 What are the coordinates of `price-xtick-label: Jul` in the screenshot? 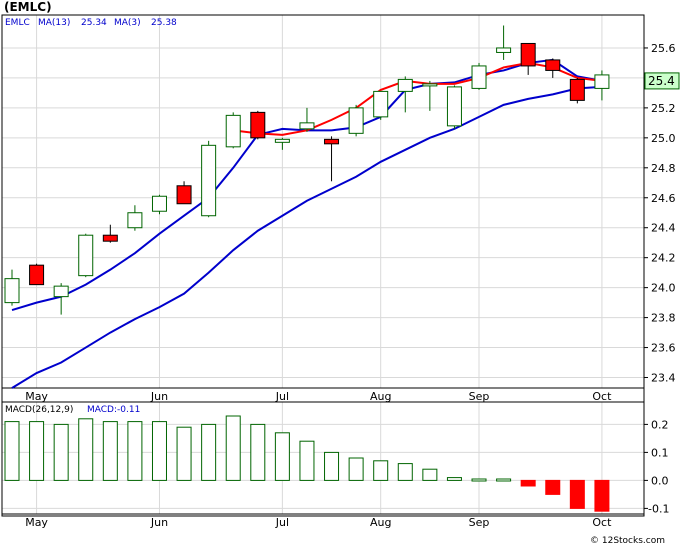 It's located at (282, 396).